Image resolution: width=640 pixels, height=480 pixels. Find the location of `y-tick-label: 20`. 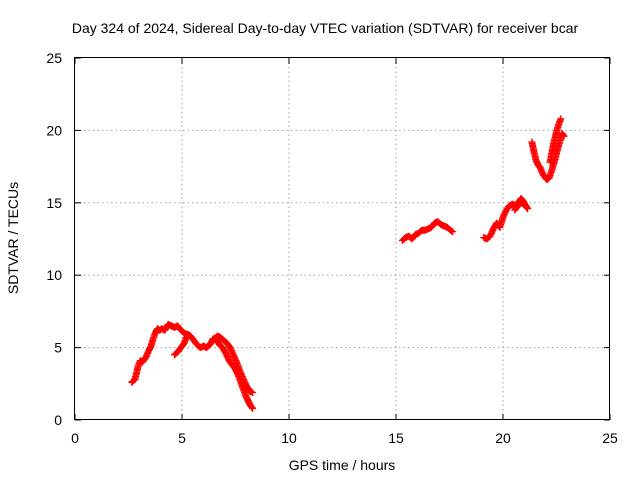

y-tick-label: 20 is located at coordinates (54, 130).